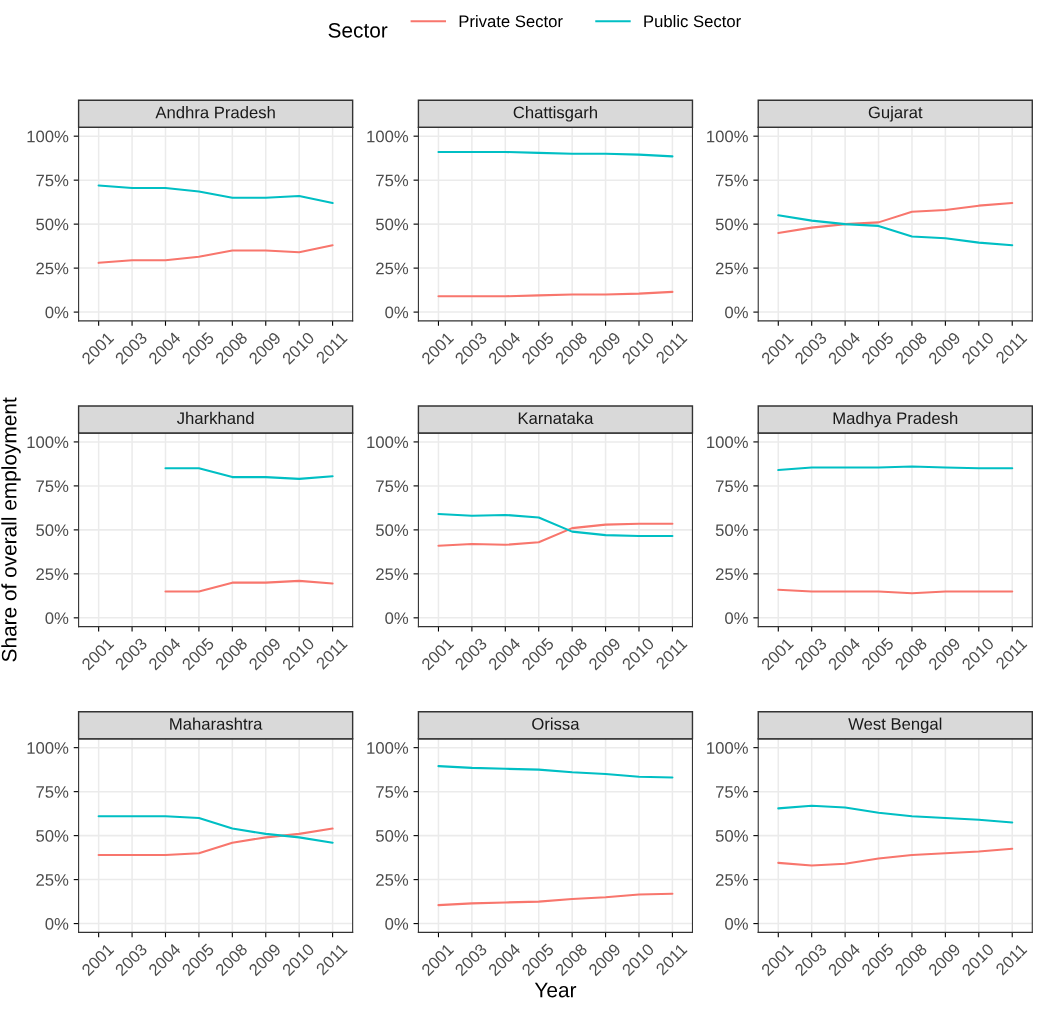 The height and width of the screenshot is (1019, 1048). What do you see at coordinates (215, 418) in the screenshot?
I see `chart-title: Jharkhand` at bounding box center [215, 418].